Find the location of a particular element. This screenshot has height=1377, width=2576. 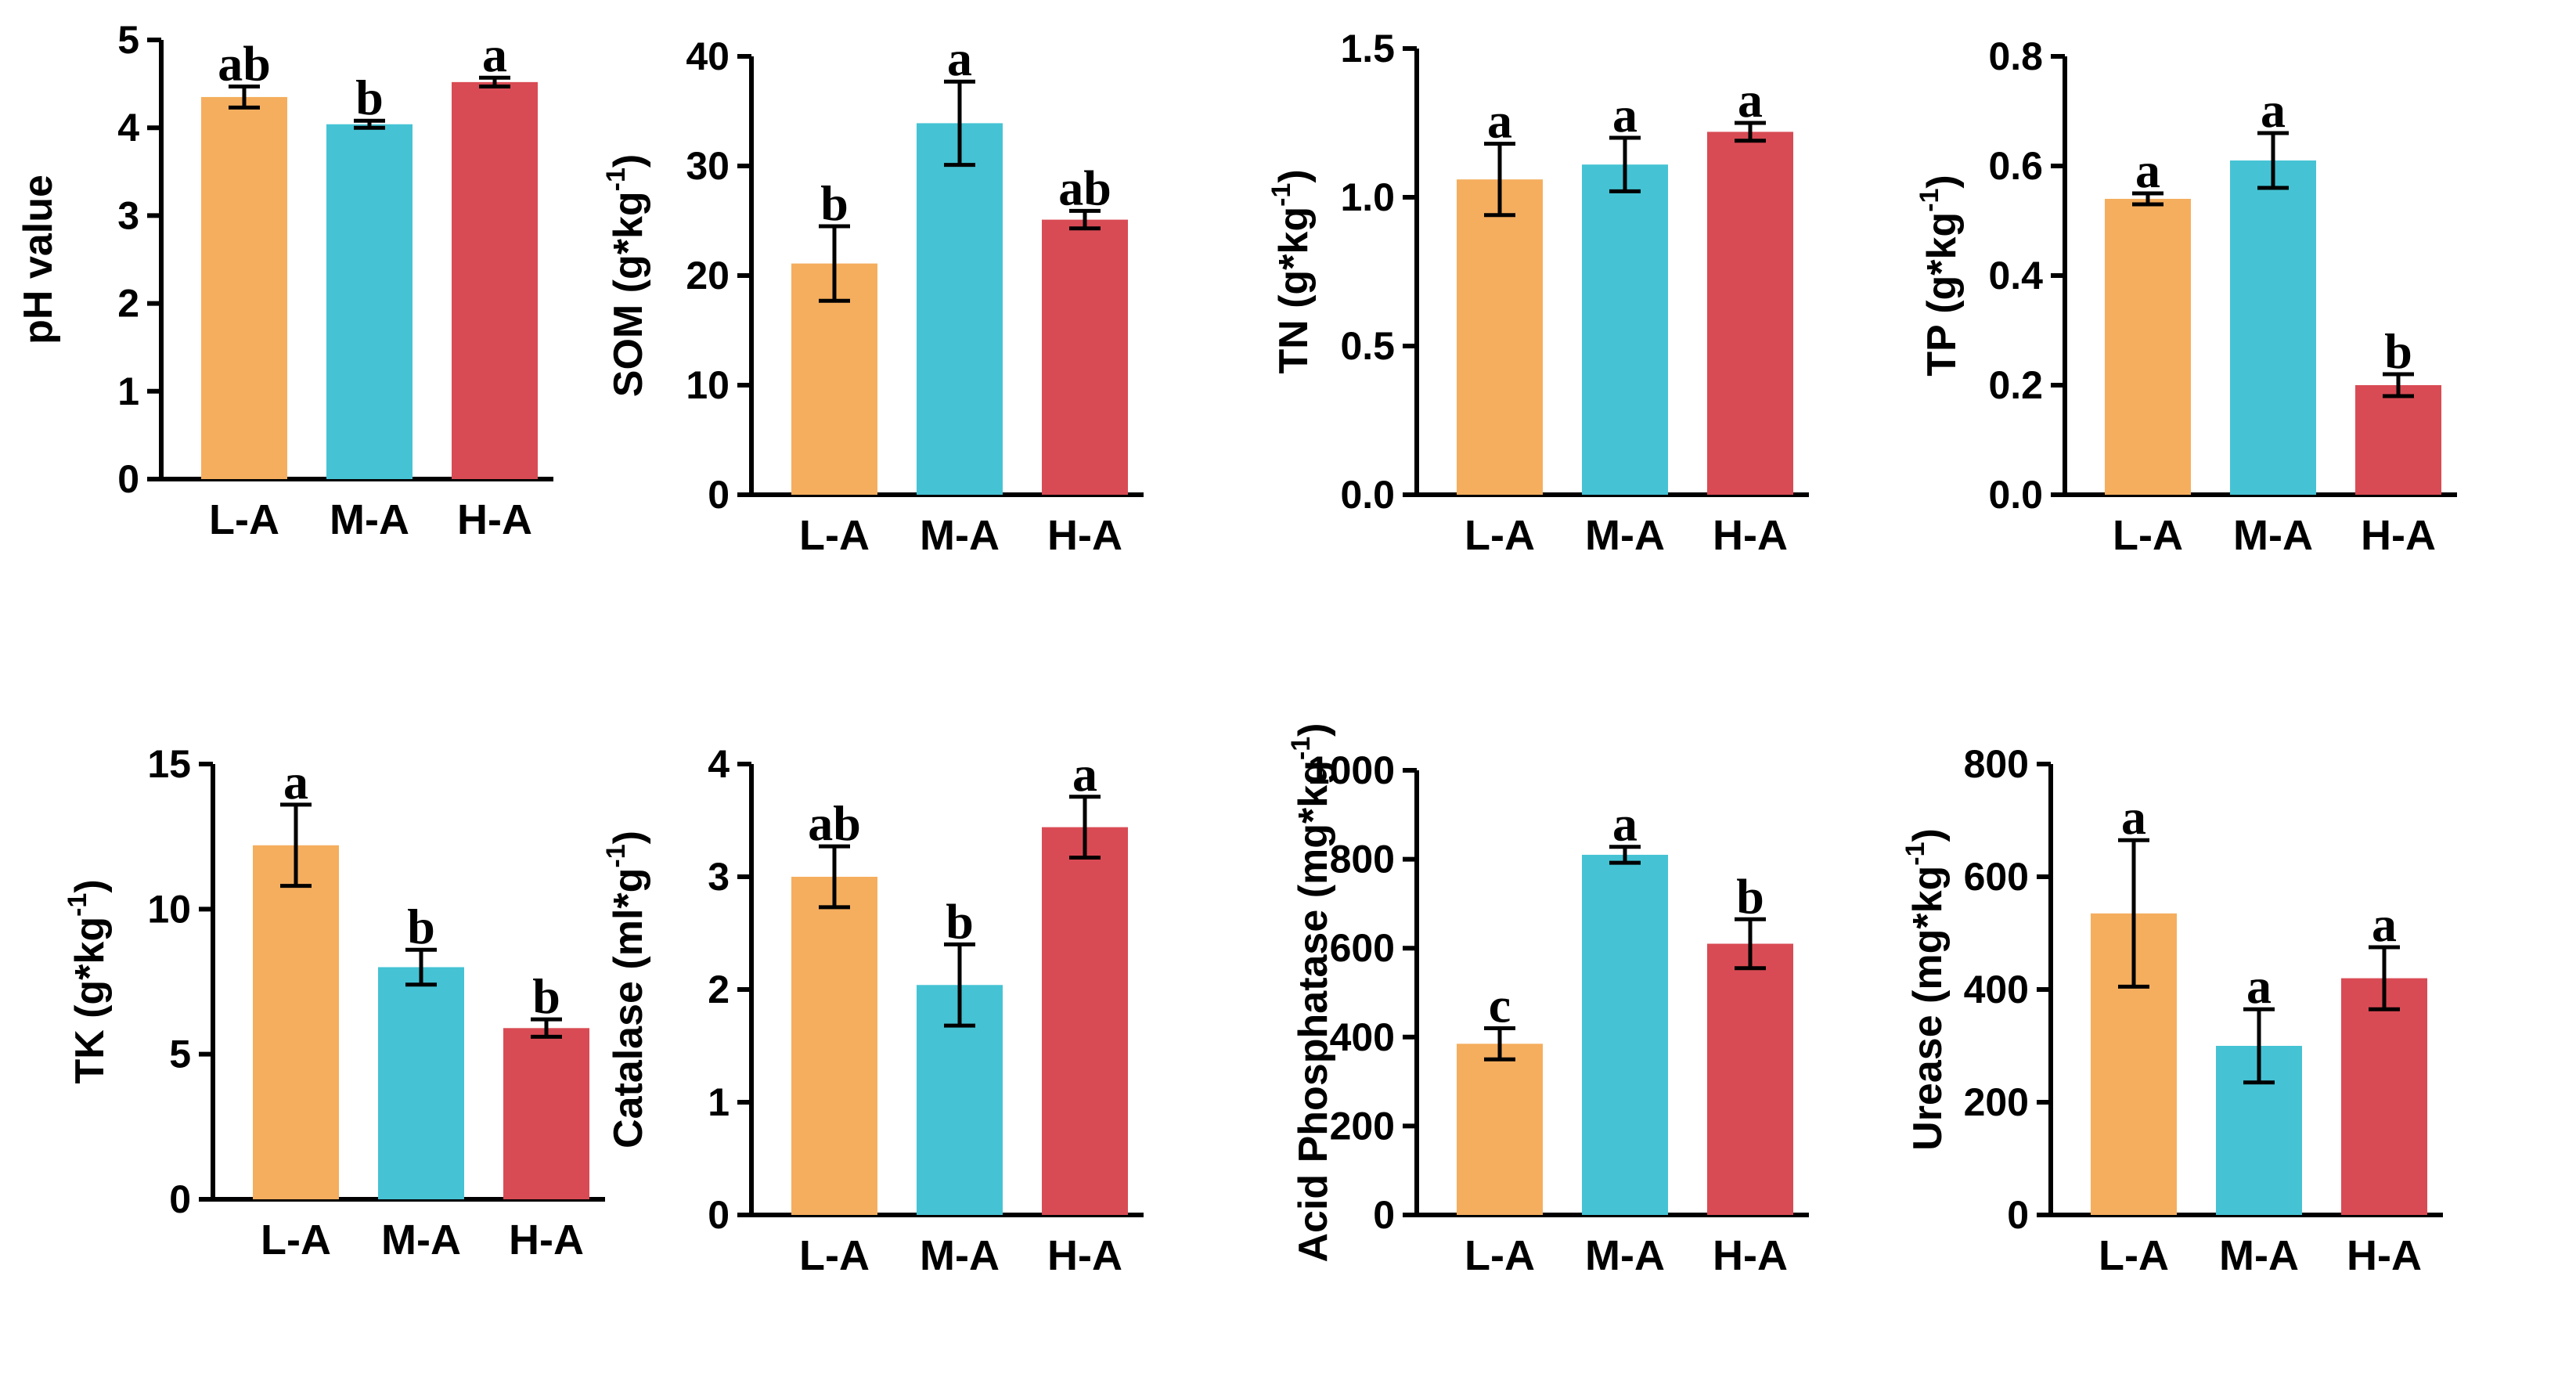

chart-panel-1: 0 1 2 3 4 5 pH value ab L-A b M-A a H-A is located at coordinates (284, 280).